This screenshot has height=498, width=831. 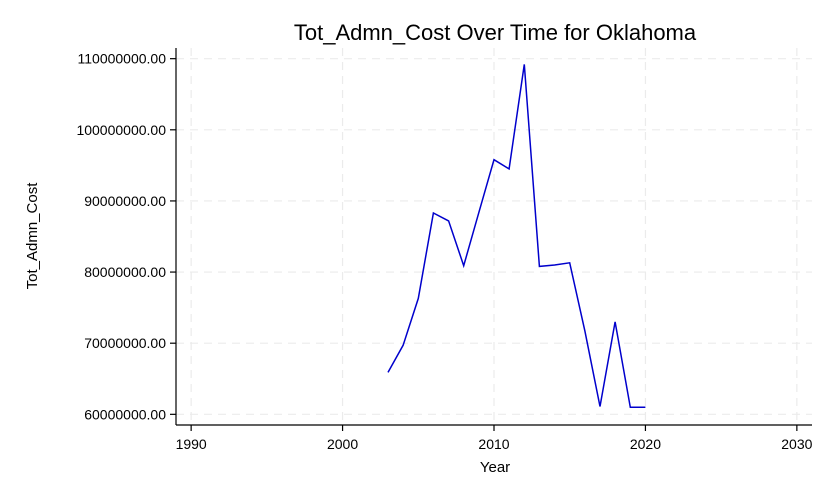 I want to click on x-ticks: 1990 2000 2010 2020 2030, so click(x=494, y=438).